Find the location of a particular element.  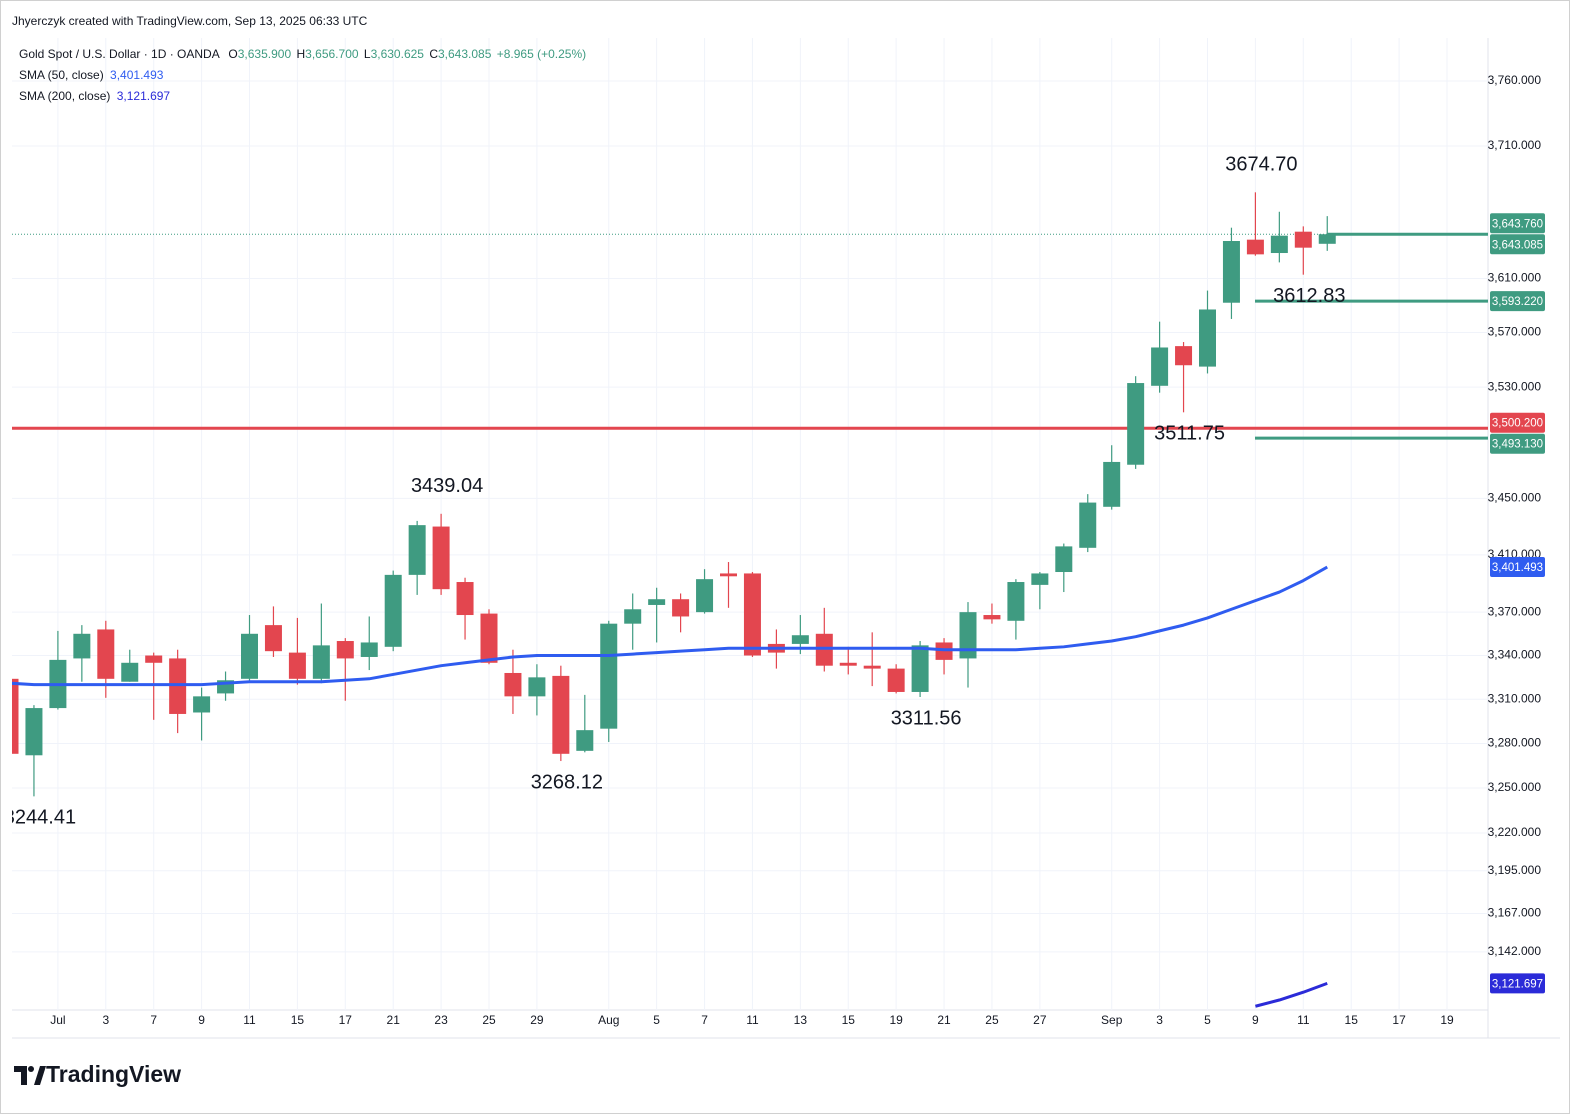

x-tick-label: 5 is located at coordinates (656, 1020).